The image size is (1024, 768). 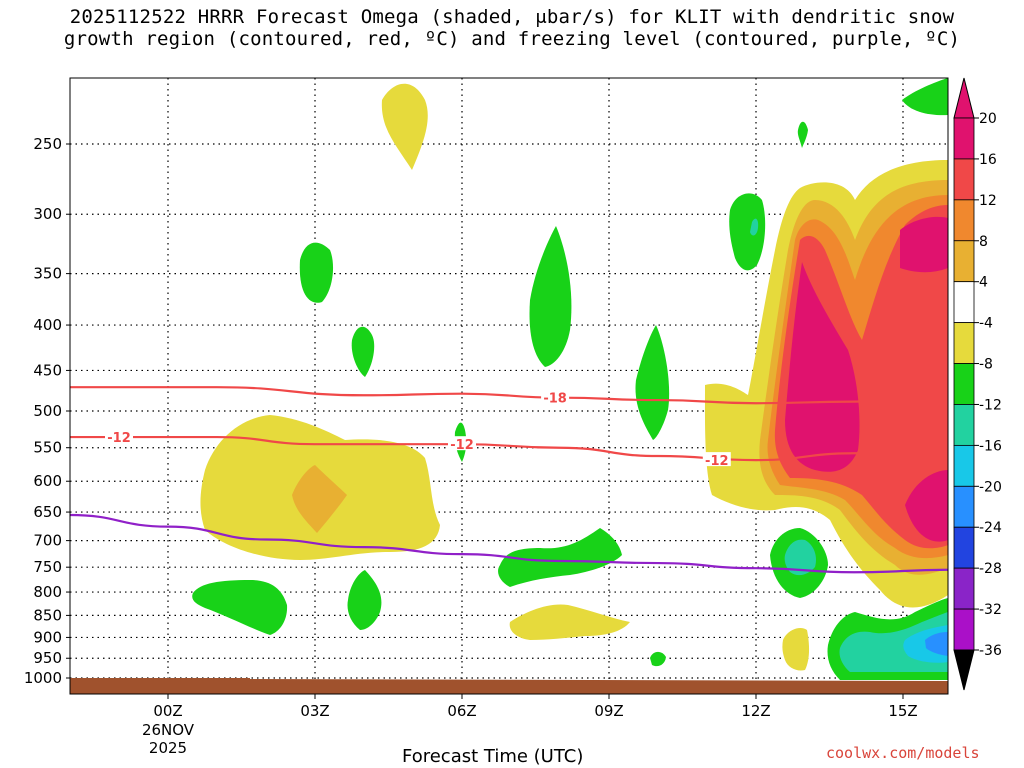 What do you see at coordinates (990, 487) in the screenshot?
I see `colorbar-tick-label: -20` at bounding box center [990, 487].